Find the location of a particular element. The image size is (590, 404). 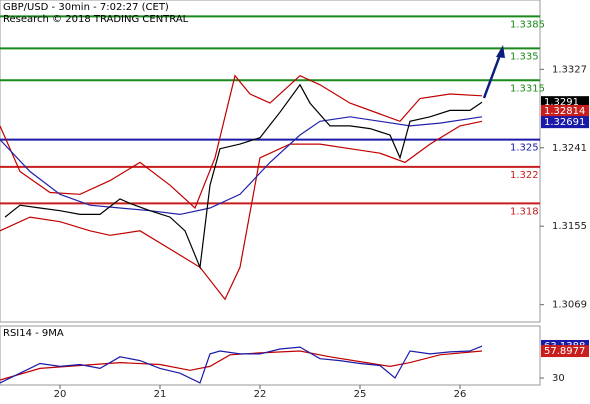

forecast-arrowhead is located at coordinates (500, 51).